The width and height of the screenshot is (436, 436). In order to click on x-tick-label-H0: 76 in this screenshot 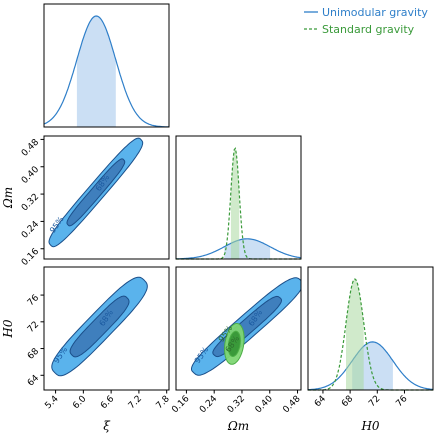, I will do `click(401, 401)`.